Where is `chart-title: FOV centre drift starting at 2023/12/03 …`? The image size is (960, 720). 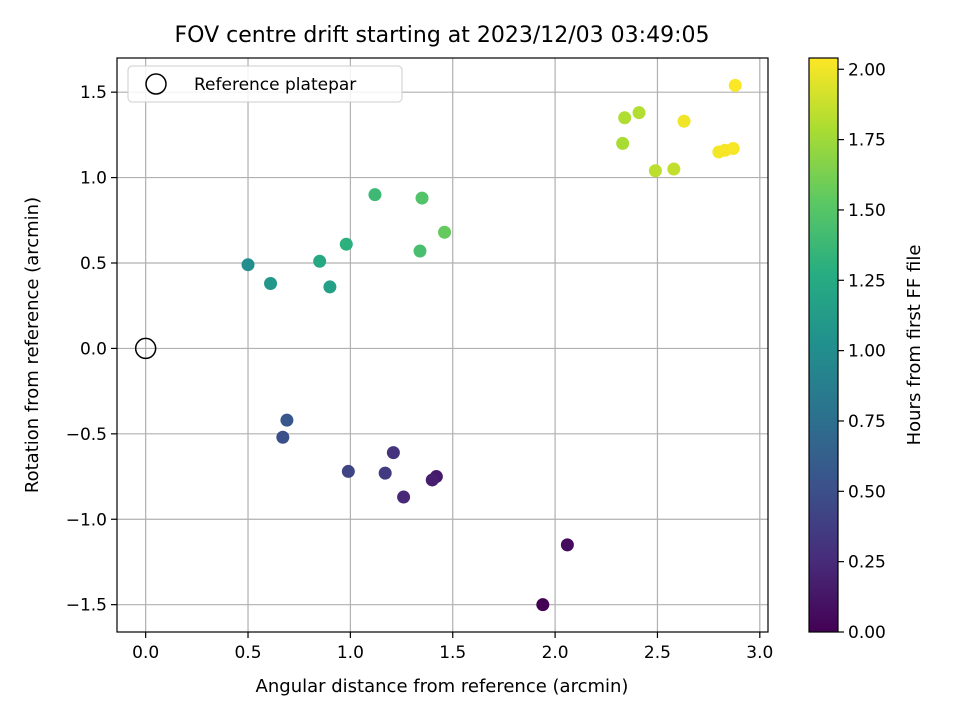
chart-title: FOV centre drift starting at 2023/12/03 … is located at coordinates (442, 35).